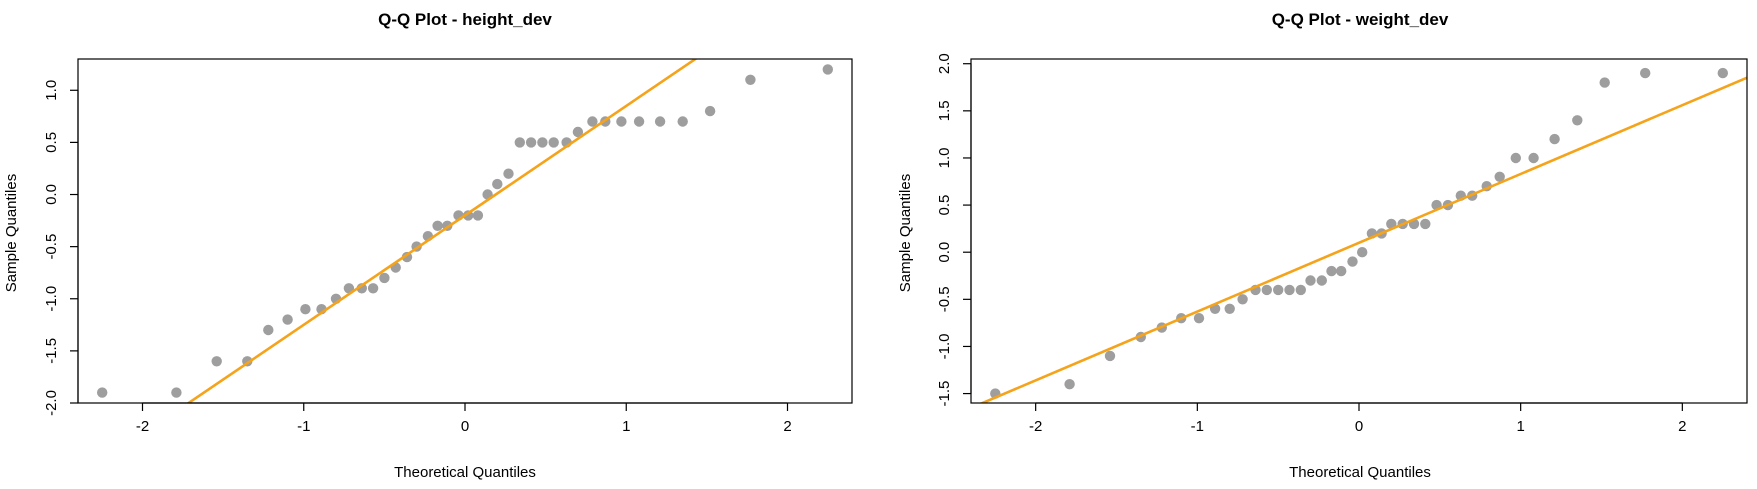  Describe the element at coordinates (944, 110) in the screenshot. I see `y-tick-label: 1.5` at that location.